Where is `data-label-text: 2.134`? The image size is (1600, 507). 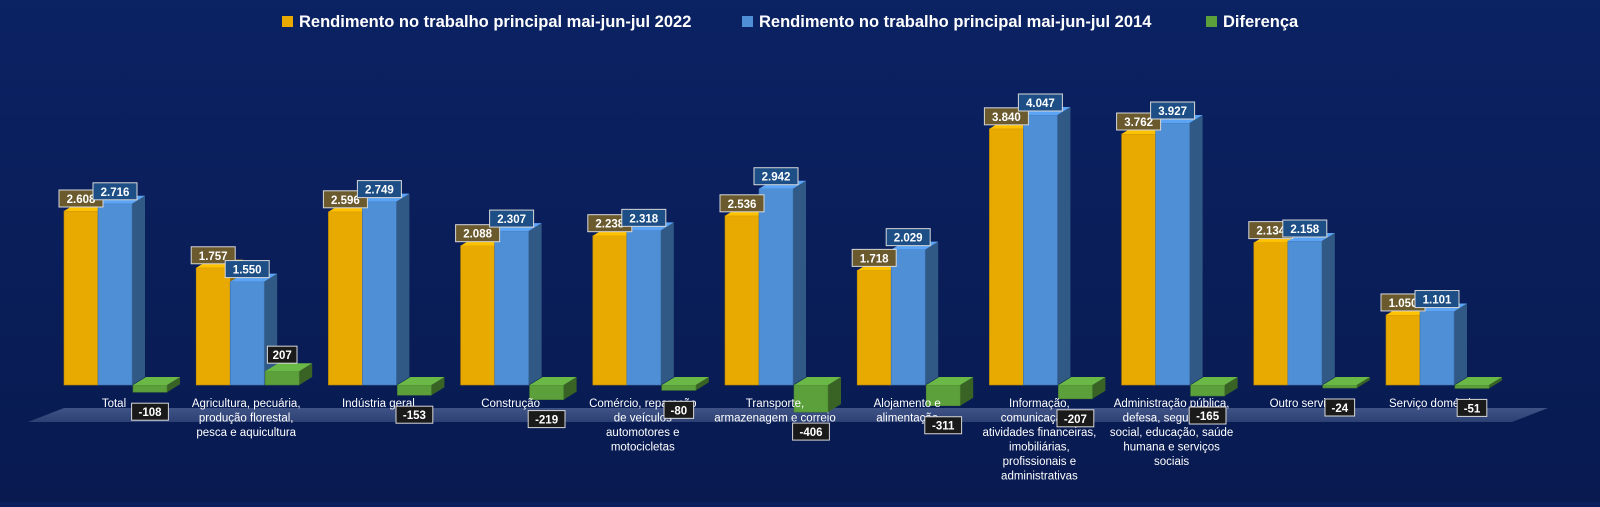
data-label-text: 2.134 is located at coordinates (1270, 232).